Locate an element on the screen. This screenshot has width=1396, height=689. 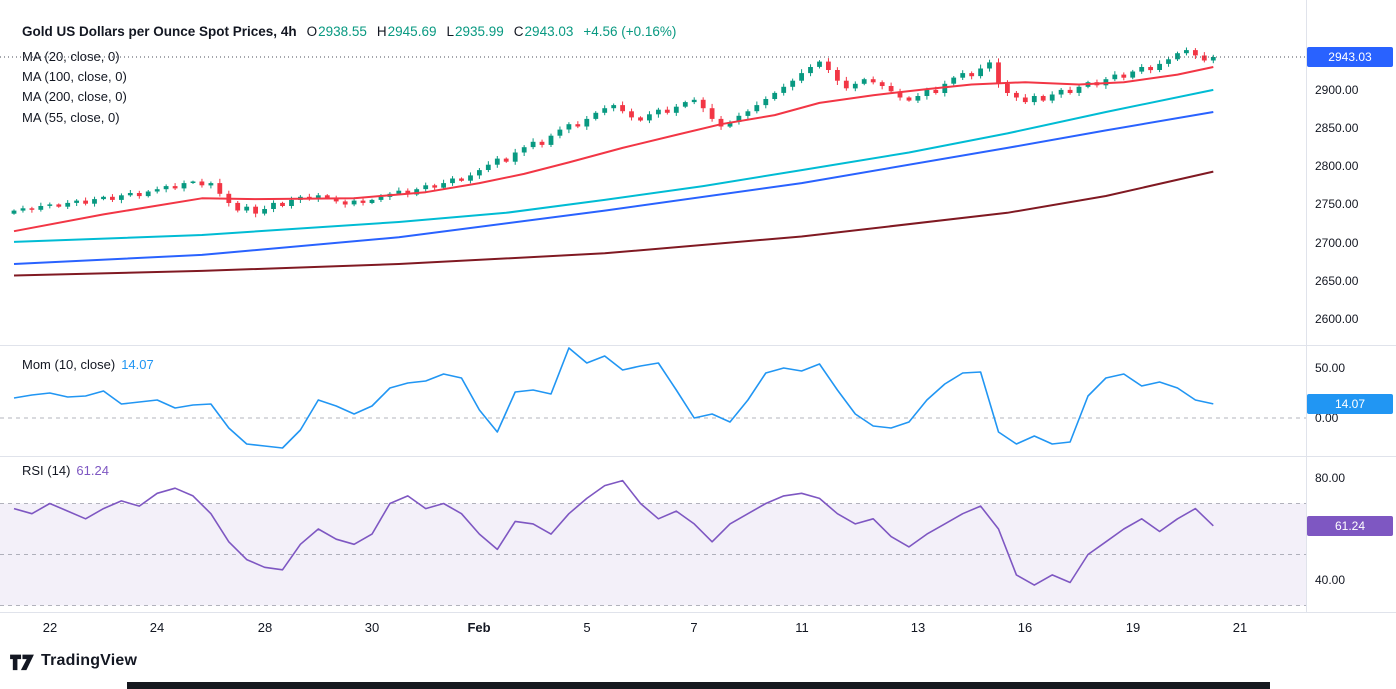
axis-label: 2600.00 is located at coordinates (1337, 319).